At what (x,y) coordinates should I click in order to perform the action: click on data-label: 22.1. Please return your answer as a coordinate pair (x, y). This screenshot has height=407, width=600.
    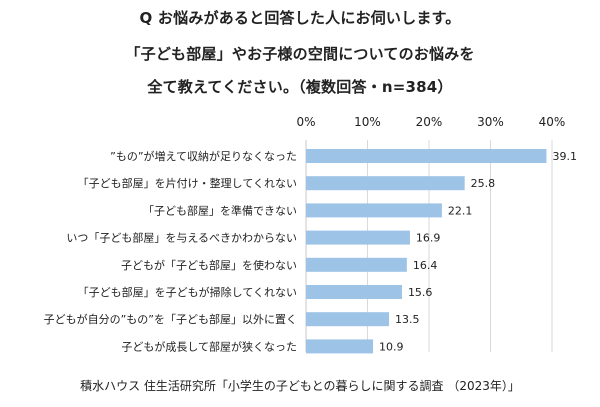
    Looking at the image, I should click on (460, 210).